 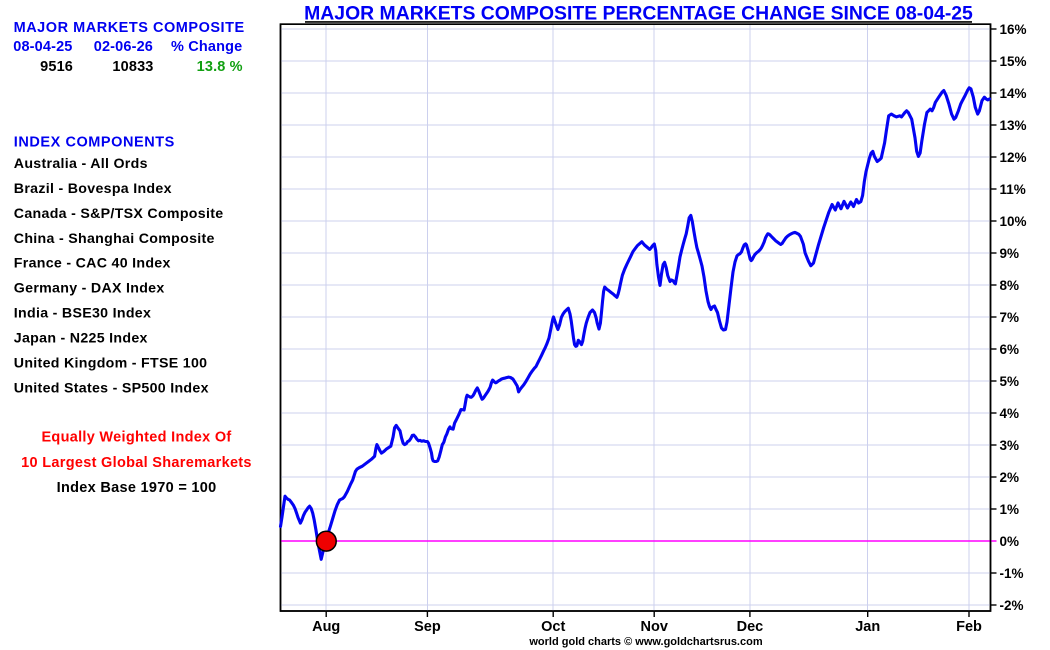 What do you see at coordinates (137, 488) in the screenshot?
I see `svg-text: Index Base 1970 = 100` at bounding box center [137, 488].